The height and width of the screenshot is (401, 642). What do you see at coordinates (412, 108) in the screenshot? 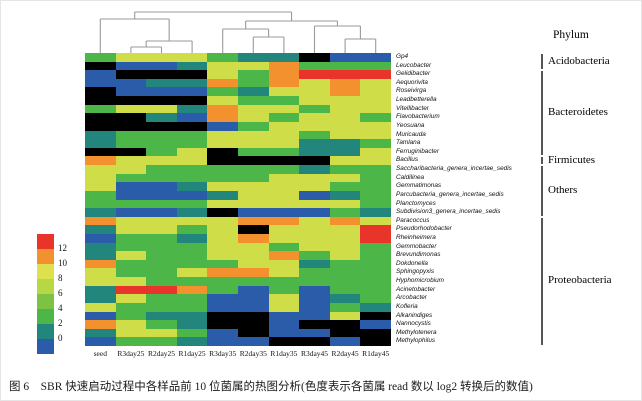
I see `row-label: Vitellibacter` at bounding box center [412, 108].